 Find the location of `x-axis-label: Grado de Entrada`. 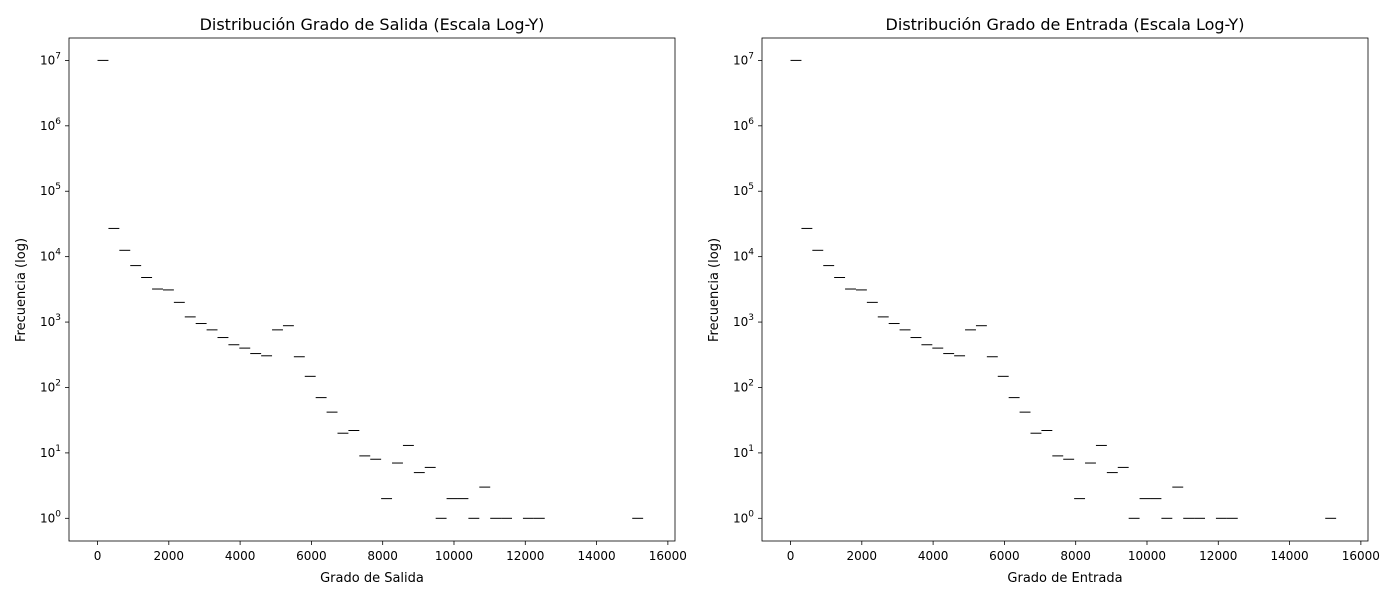

x-axis-label: Grado de Entrada is located at coordinates (1064, 578).